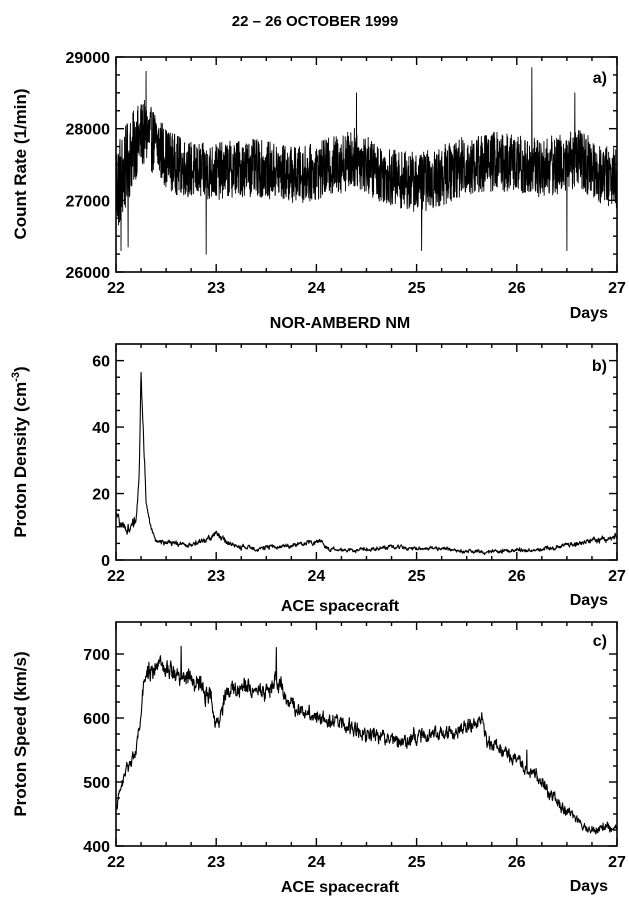  Describe the element at coordinates (617, 862) in the screenshot. I see `panel-c-xtick-label-27: 27` at that location.